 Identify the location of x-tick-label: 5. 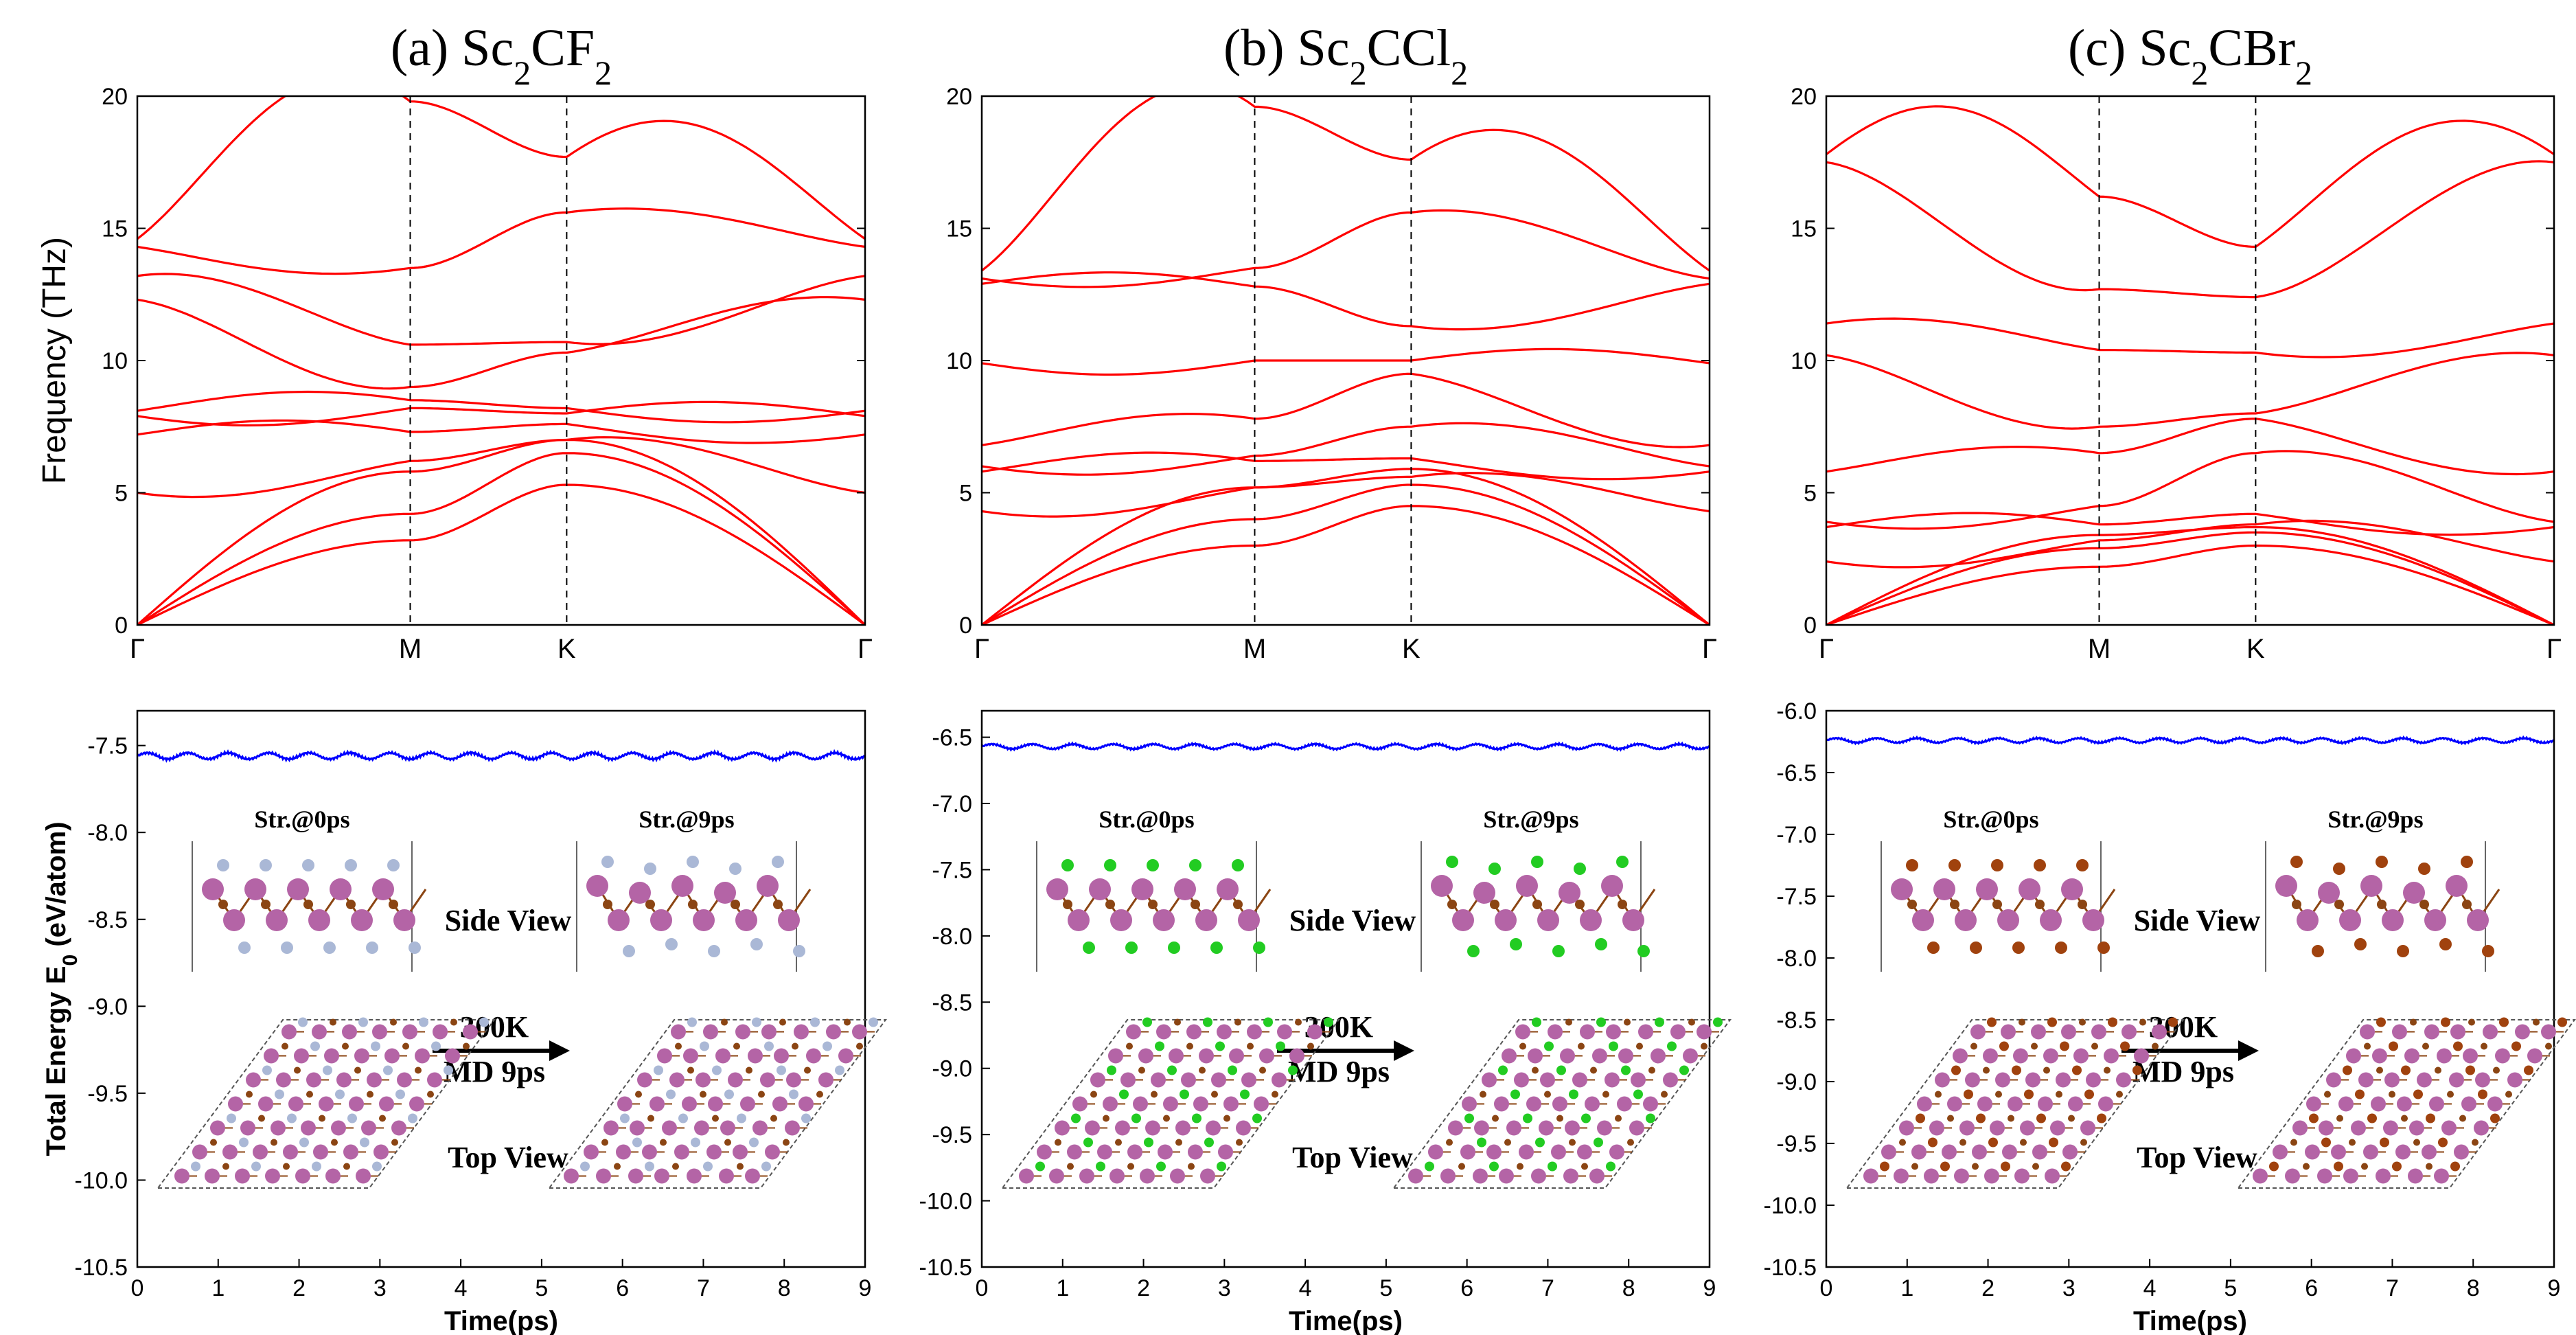
(1385, 1288).